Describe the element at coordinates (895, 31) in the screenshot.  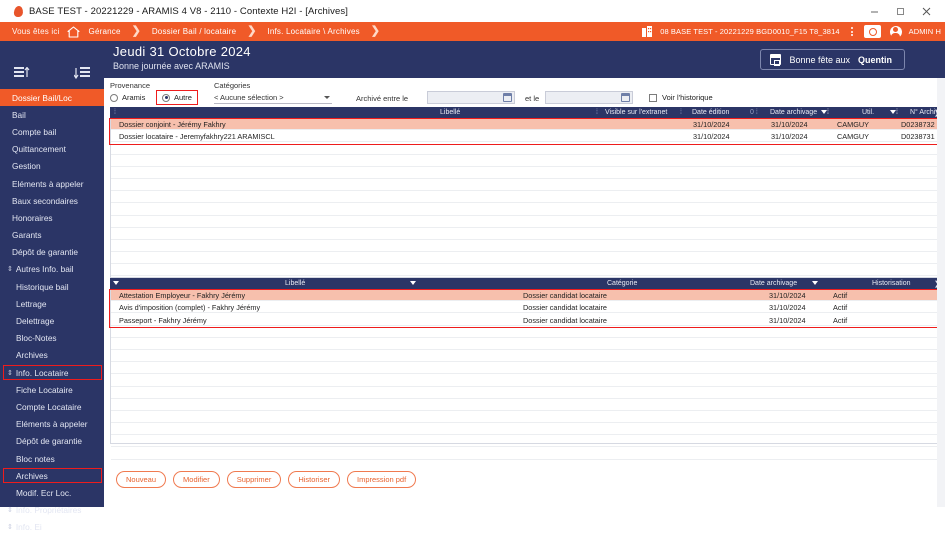
I see `avatar` at that location.